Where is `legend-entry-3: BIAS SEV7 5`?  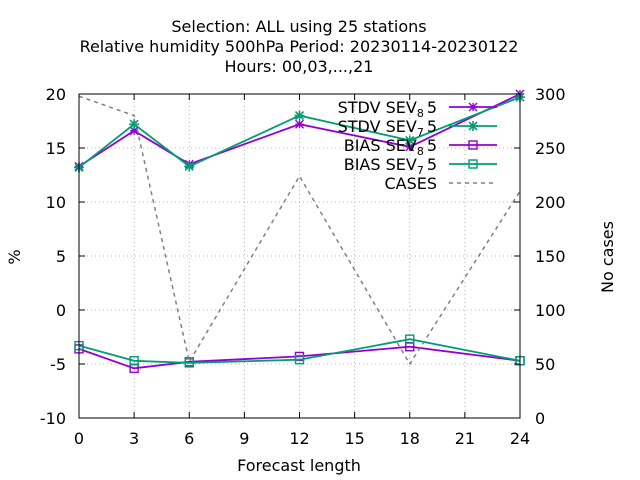
legend-entry-3: BIAS SEV7 5 is located at coordinates (420, 166).